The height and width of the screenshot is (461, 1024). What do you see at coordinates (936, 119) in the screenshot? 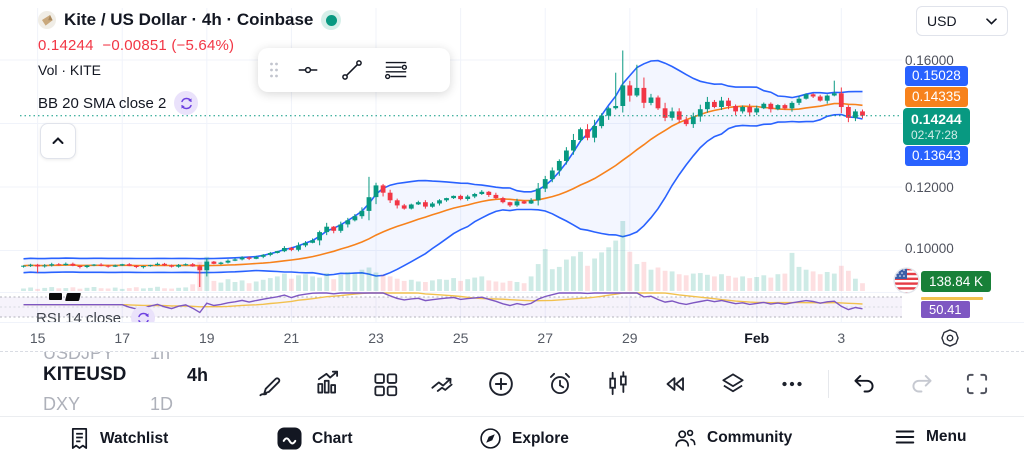
I see `last-price-value: 0.14244` at bounding box center [936, 119].